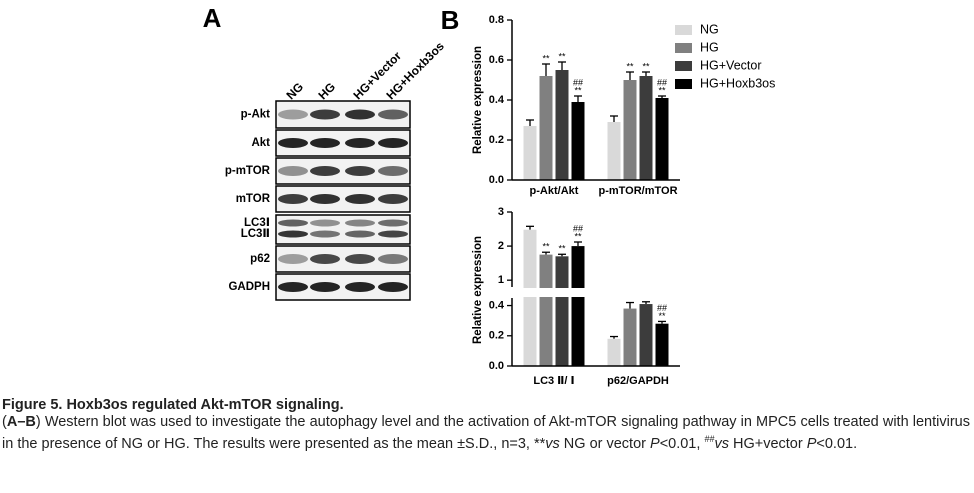  Describe the element at coordinates (709, 47) in the screenshot. I see `legend-label: HG` at that location.